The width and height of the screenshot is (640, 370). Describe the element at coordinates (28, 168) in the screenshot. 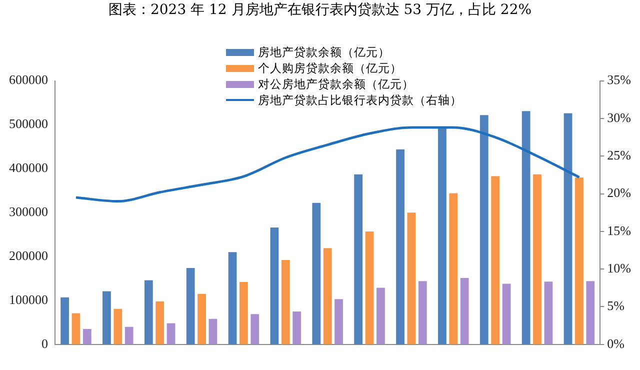

I see `y-tick-label: 400000` at that location.